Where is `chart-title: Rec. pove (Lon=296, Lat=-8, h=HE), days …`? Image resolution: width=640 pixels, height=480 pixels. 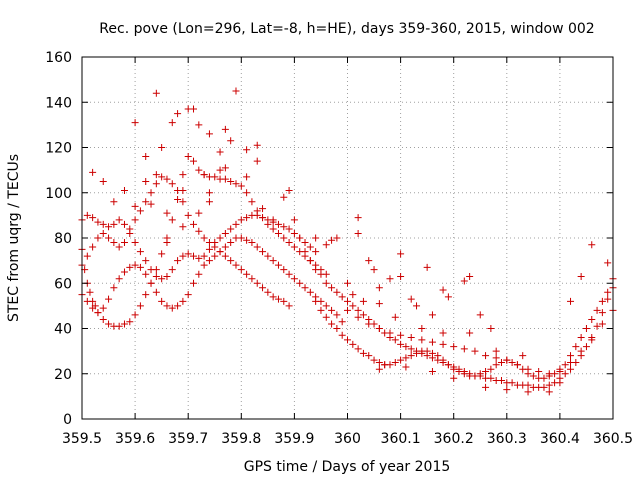
chart-title: Rec. pove (Lon=296, Lat=-8, h=HE), days … is located at coordinates (346, 29).